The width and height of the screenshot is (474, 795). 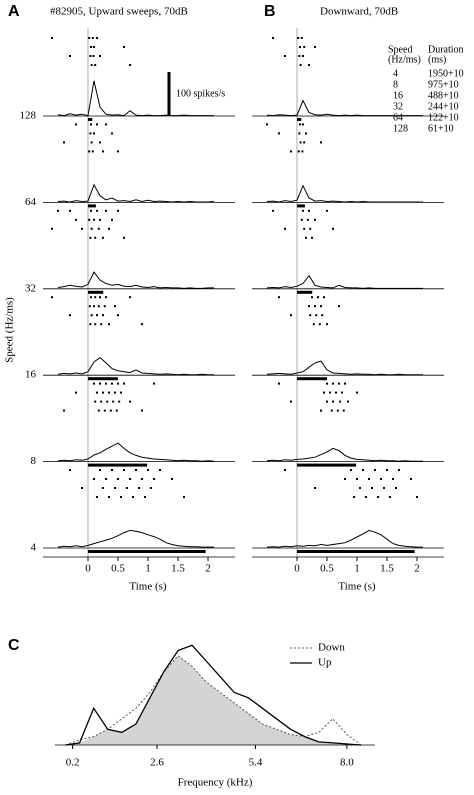 I want to click on y-axis-label: Speed (Hz/ms), so click(x=10, y=330).